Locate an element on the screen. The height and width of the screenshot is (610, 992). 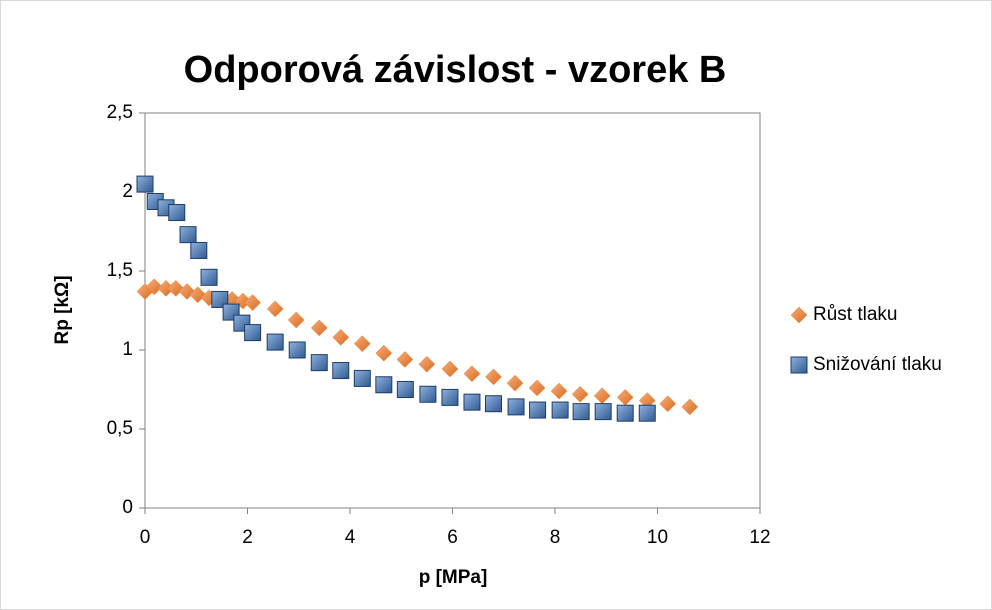
x-axis-label: p [MPa] is located at coordinates (453, 577).